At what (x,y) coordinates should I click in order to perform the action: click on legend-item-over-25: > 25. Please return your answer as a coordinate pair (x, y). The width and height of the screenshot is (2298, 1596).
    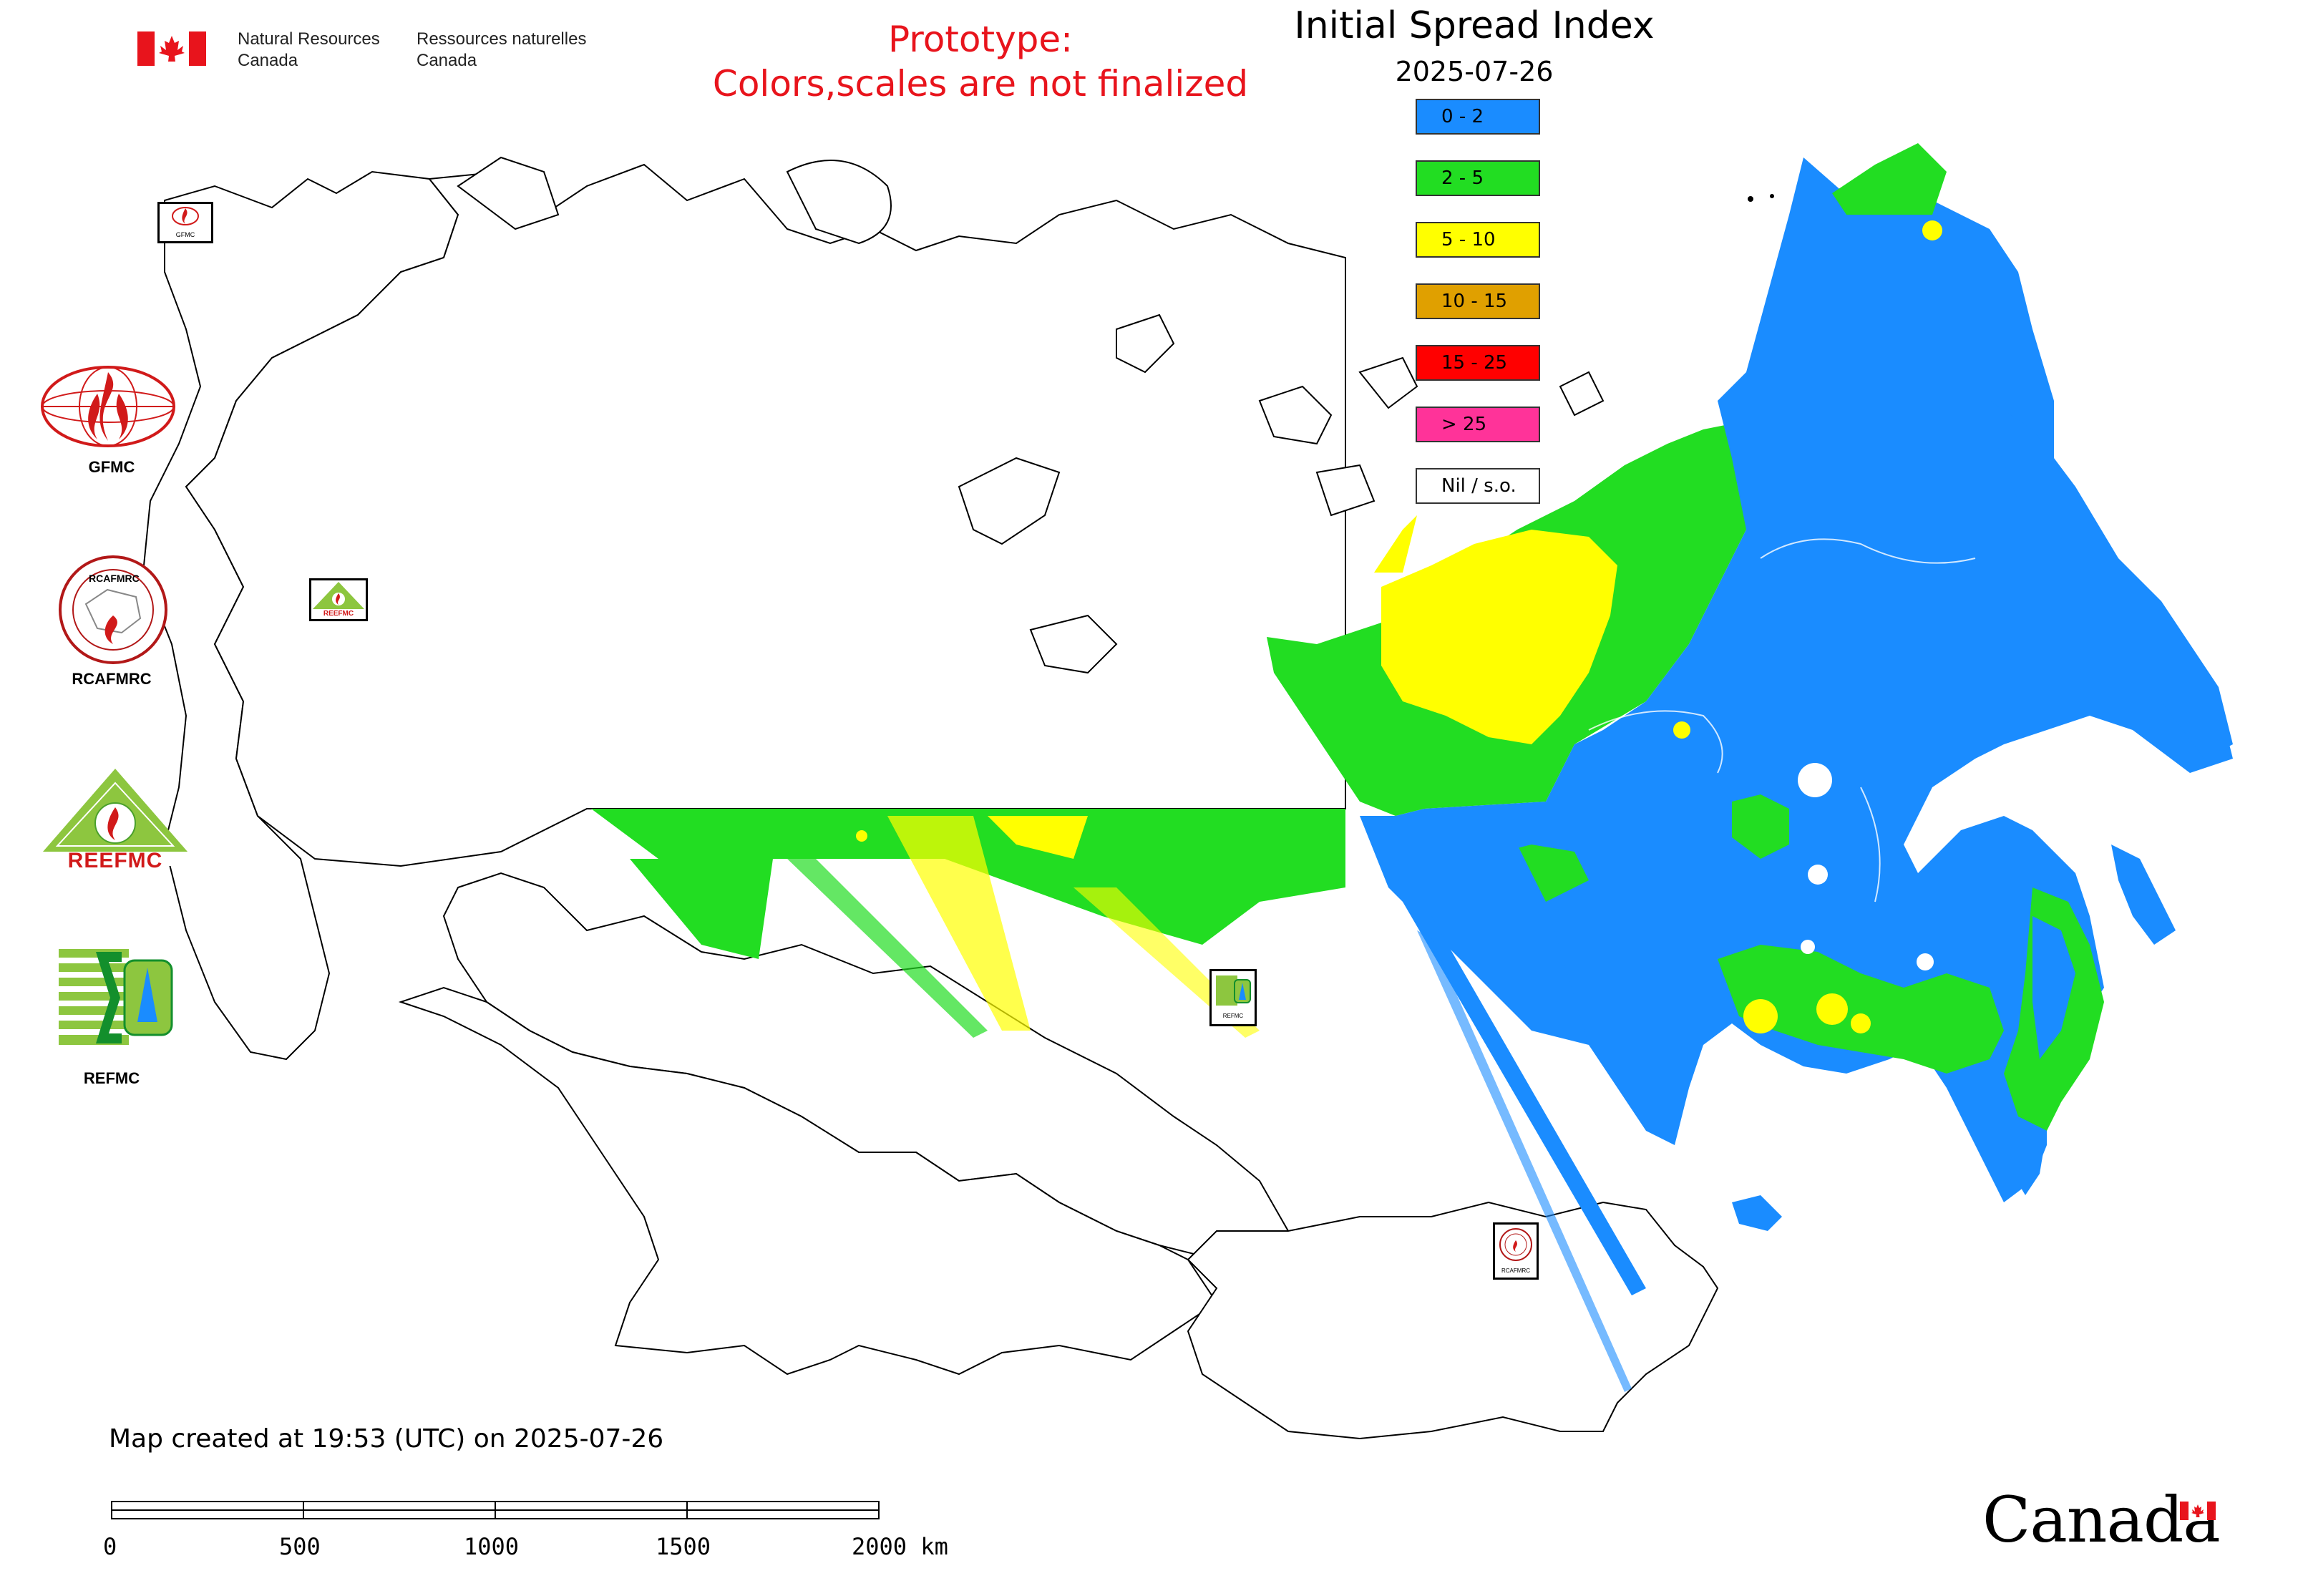
    Looking at the image, I should click on (1478, 425).